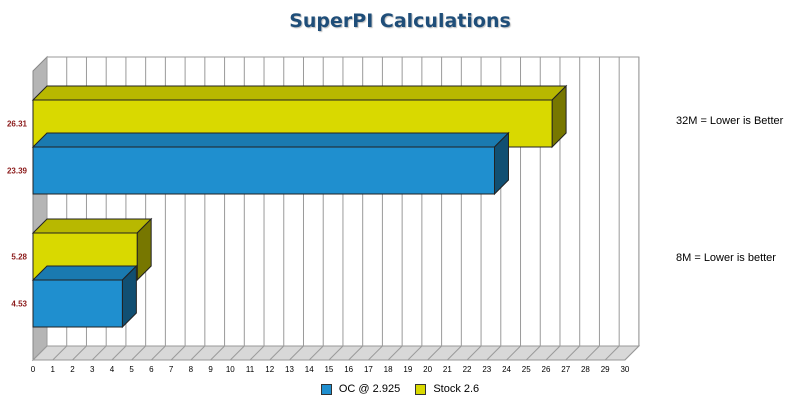  Describe the element at coordinates (191, 369) in the screenshot. I see `x-tick-label: 8` at that location.